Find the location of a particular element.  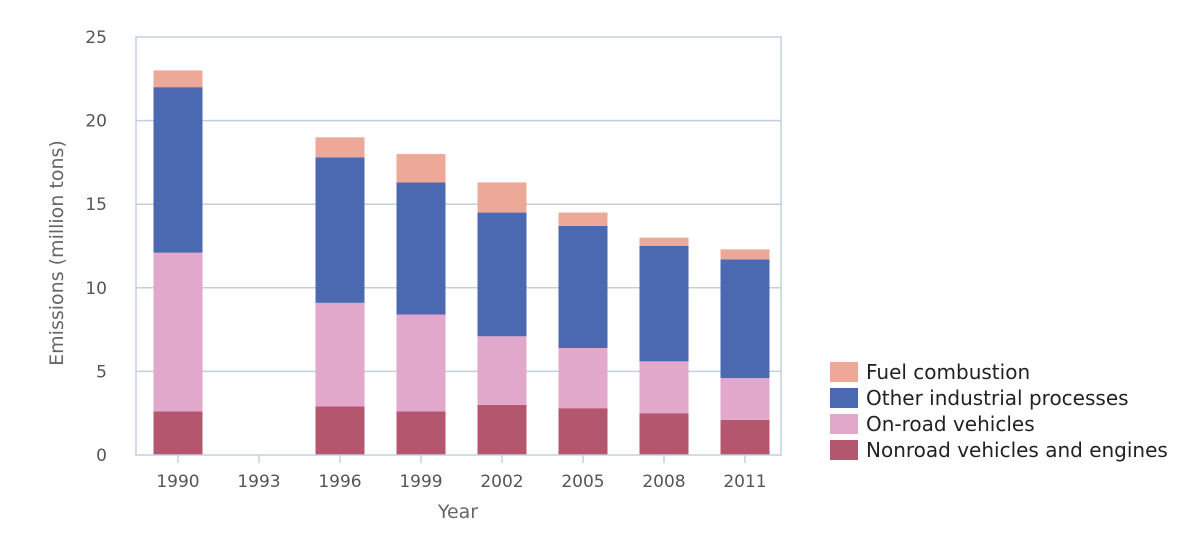

x-tick-label: 2005 is located at coordinates (582, 482).